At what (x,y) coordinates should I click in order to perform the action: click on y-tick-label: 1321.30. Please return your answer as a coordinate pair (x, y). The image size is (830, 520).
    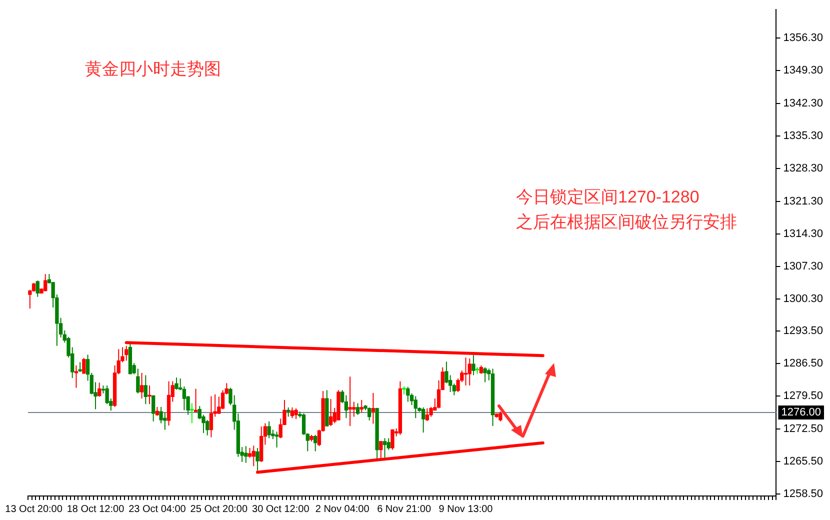
    Looking at the image, I should click on (803, 201).